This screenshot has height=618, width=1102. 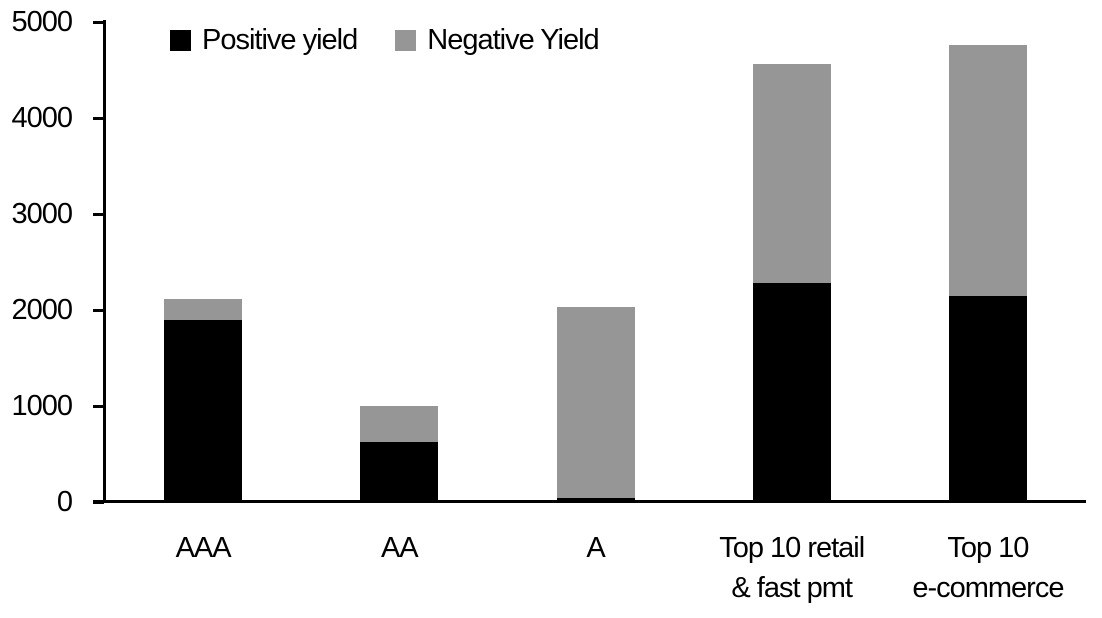 I want to click on x-category-label: Top 10 retail & fast pmt, so click(x=792, y=568).